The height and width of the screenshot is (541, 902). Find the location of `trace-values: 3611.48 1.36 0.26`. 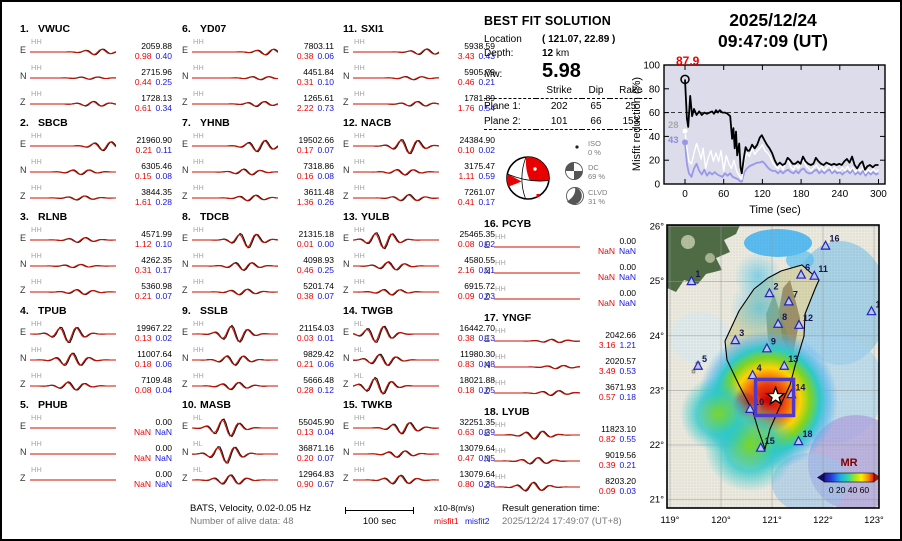

trace-values: 3611.48 1.36 0.26 is located at coordinates (306, 196).